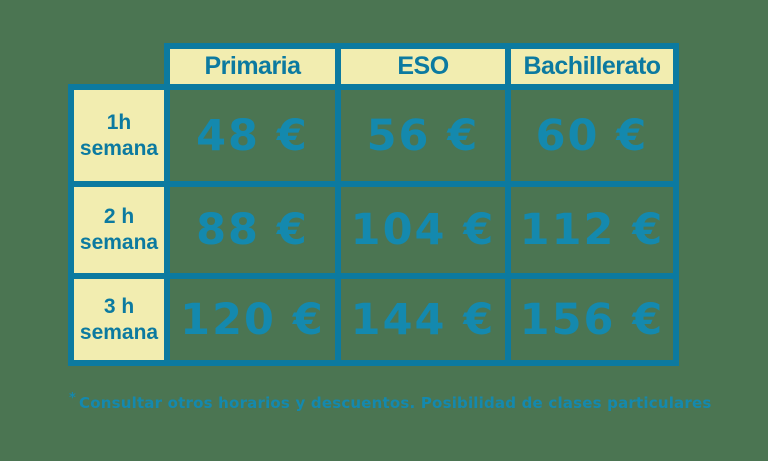 The width and height of the screenshot is (768, 461). Describe the element at coordinates (252, 66) in the screenshot. I see `column-header-primaria: Primaria` at that location.